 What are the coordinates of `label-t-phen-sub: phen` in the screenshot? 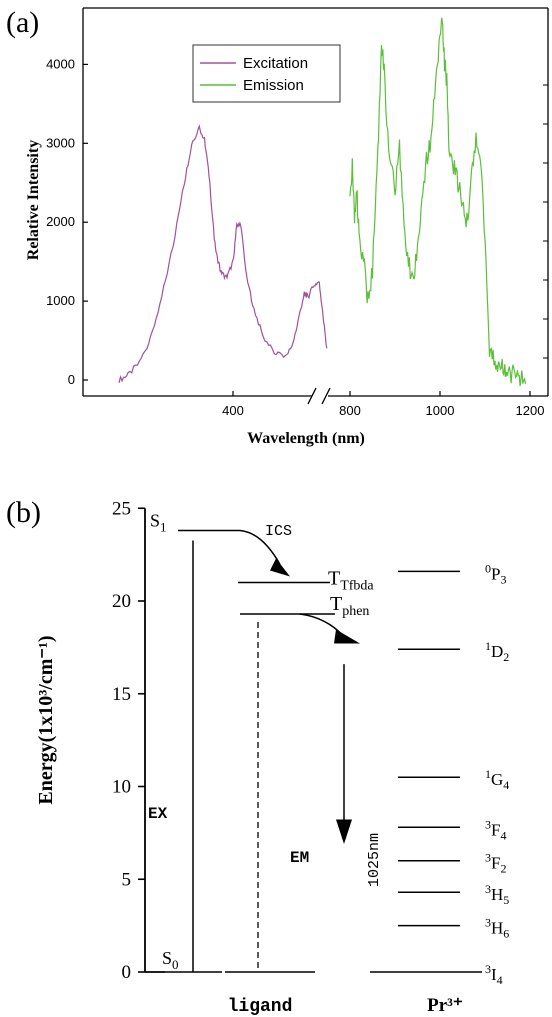 It's located at (355, 611).